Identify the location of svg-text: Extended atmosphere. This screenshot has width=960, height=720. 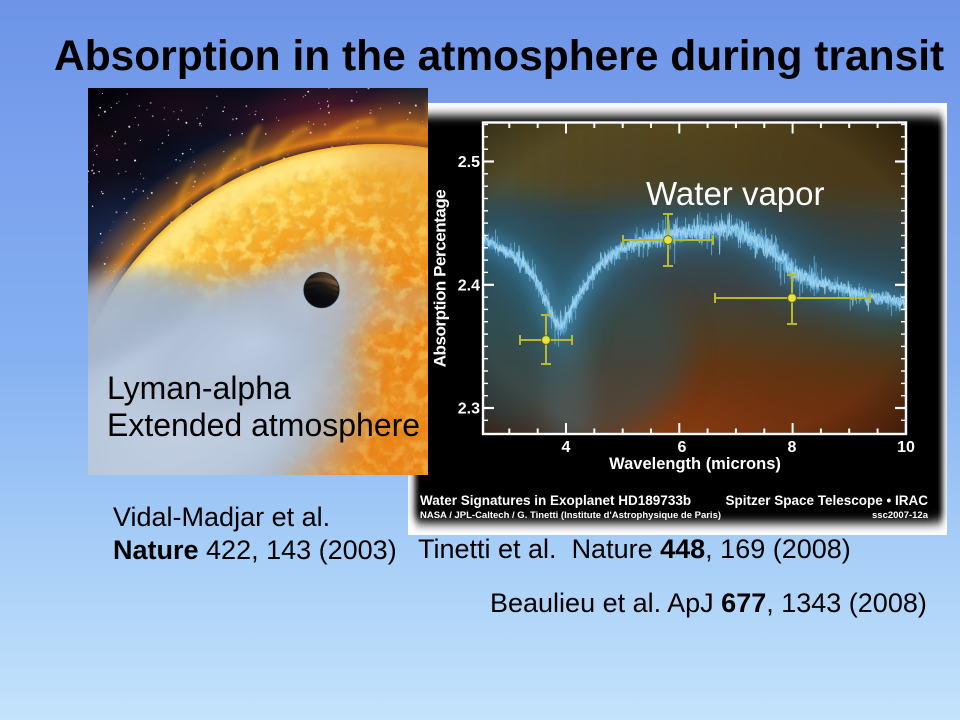
(263, 425).